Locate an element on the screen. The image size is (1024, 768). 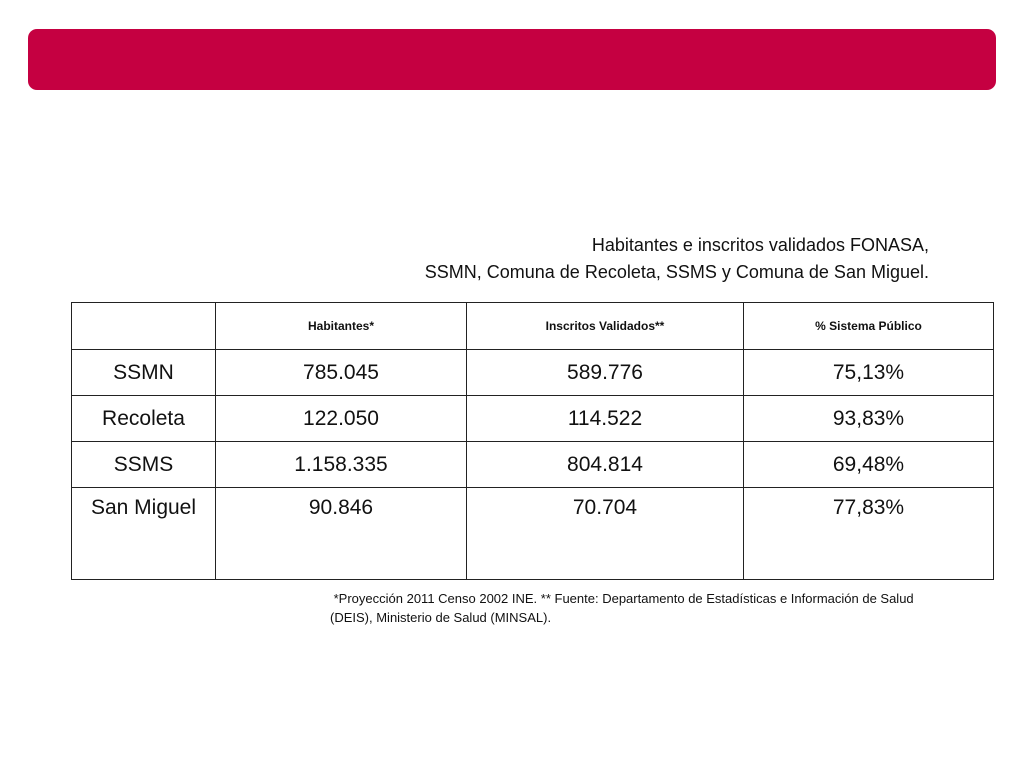
footnote-line-2: (DEIS), Ministerio de Salud (MINSAL). is located at coordinates (441, 617).